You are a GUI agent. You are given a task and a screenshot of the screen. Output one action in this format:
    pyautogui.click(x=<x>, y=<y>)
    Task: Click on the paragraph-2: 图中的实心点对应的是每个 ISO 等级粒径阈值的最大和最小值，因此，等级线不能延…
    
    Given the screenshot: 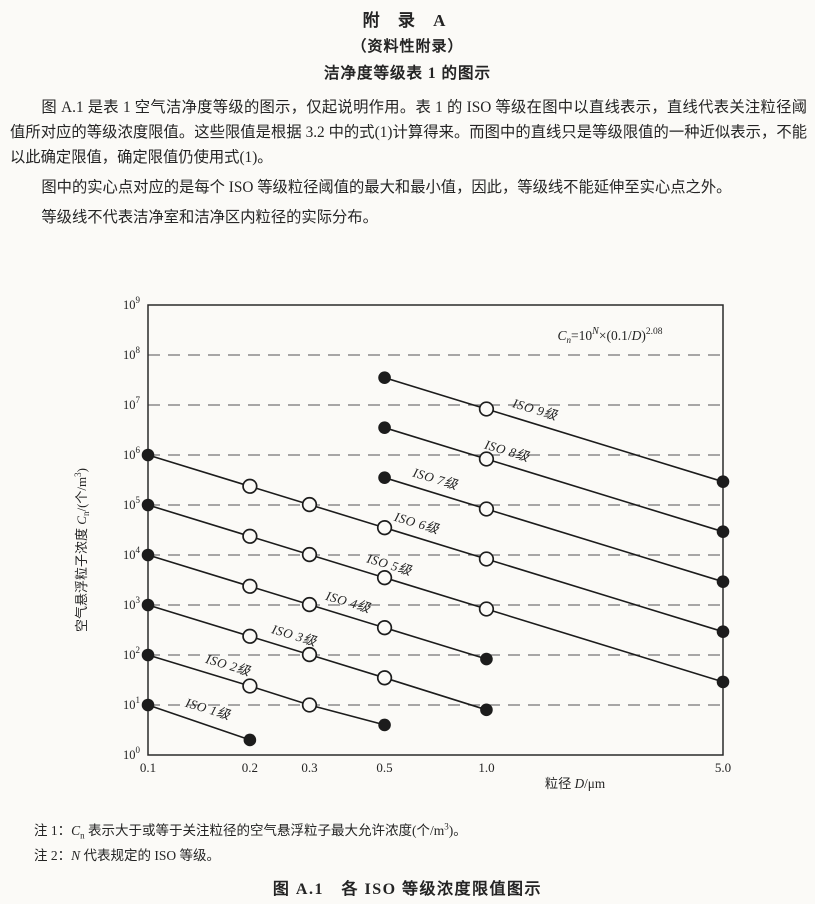 What is the action you would take?
    pyautogui.click(x=386, y=187)
    